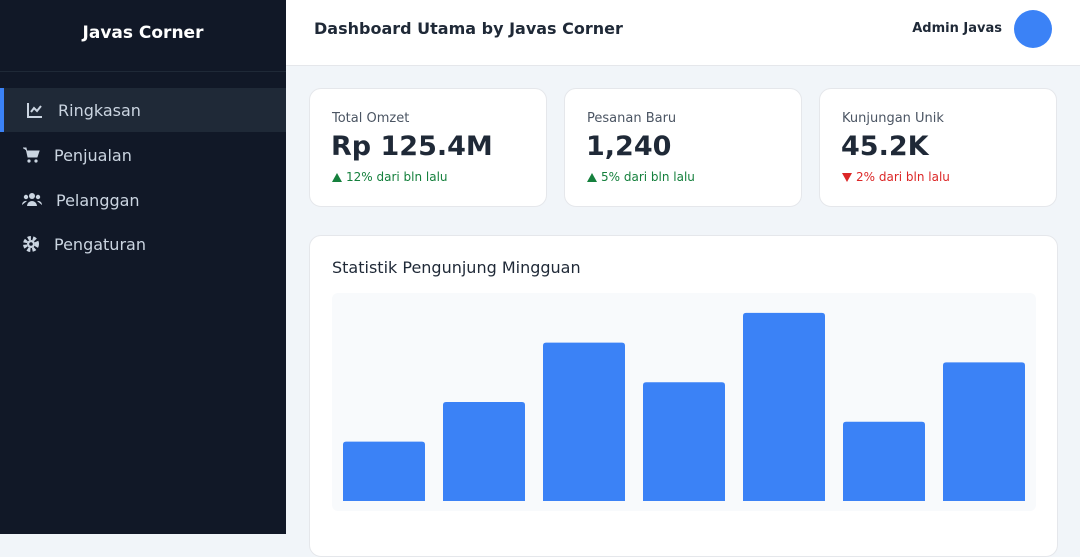 Image resolution: width=1080 pixels, height=557 pixels. I want to click on brand: Javas Corner, so click(143, 36).